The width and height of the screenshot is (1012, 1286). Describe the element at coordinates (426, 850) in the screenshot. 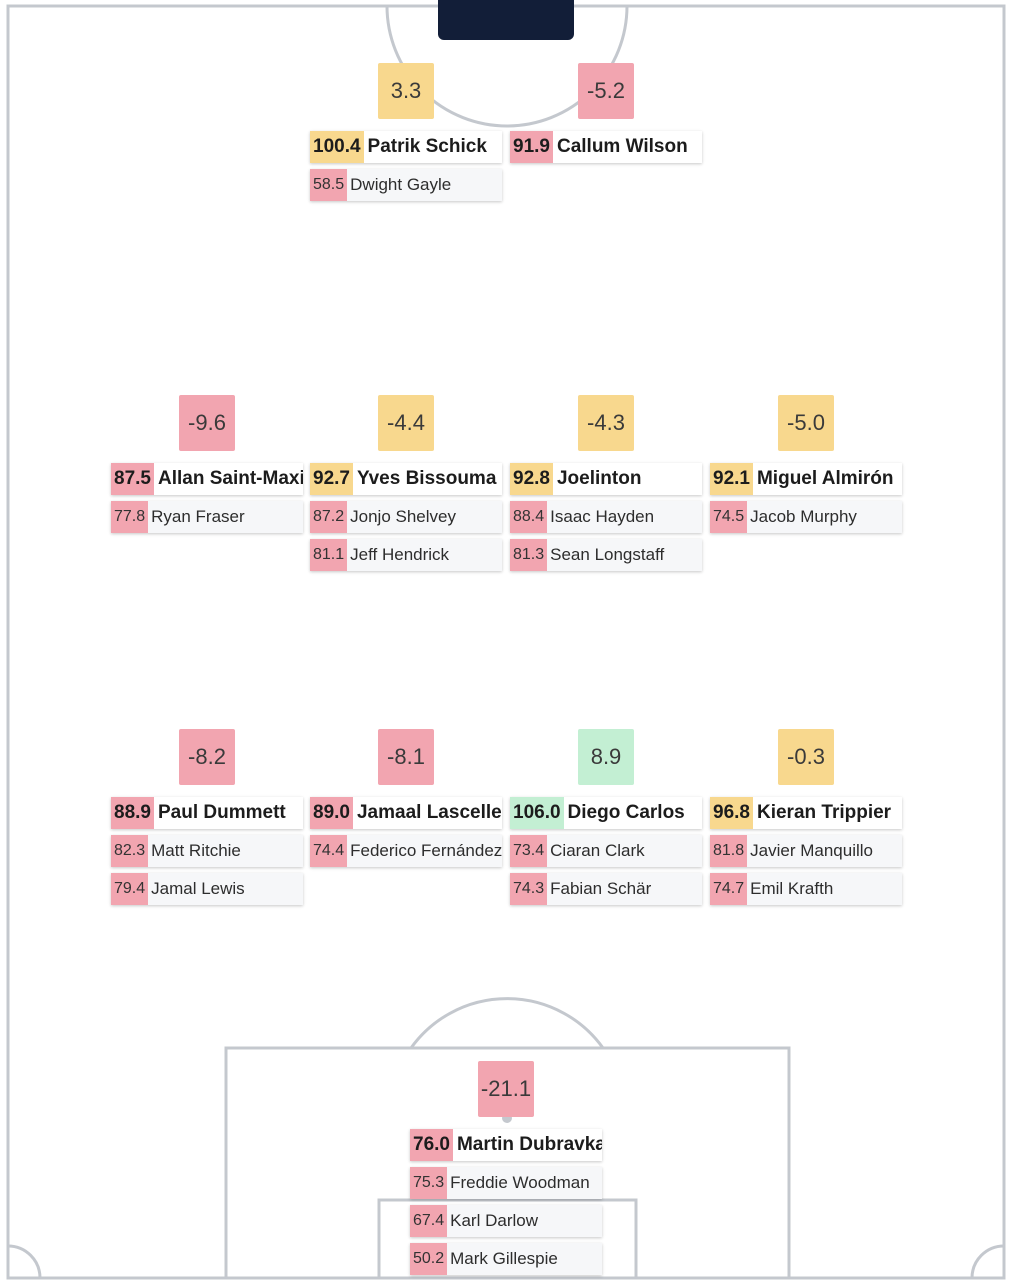

I see `substitute-name: Federico Fernández` at that location.